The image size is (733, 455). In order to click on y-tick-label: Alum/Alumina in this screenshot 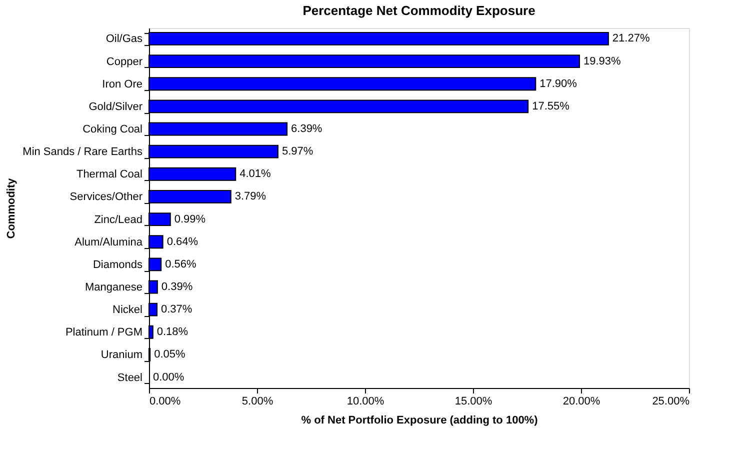, I will do `click(109, 242)`.